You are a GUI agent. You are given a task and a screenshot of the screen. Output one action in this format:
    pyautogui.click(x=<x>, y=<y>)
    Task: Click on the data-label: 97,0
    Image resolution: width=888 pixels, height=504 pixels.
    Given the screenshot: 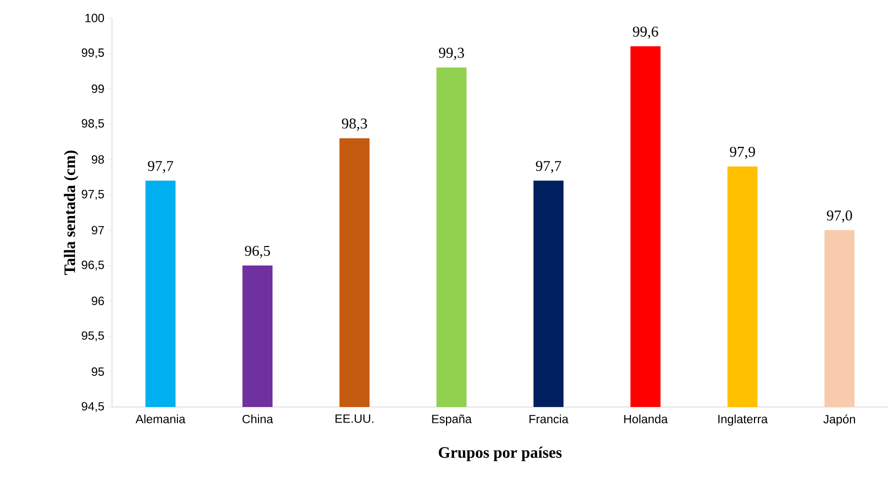 What is the action you would take?
    pyautogui.click(x=839, y=216)
    